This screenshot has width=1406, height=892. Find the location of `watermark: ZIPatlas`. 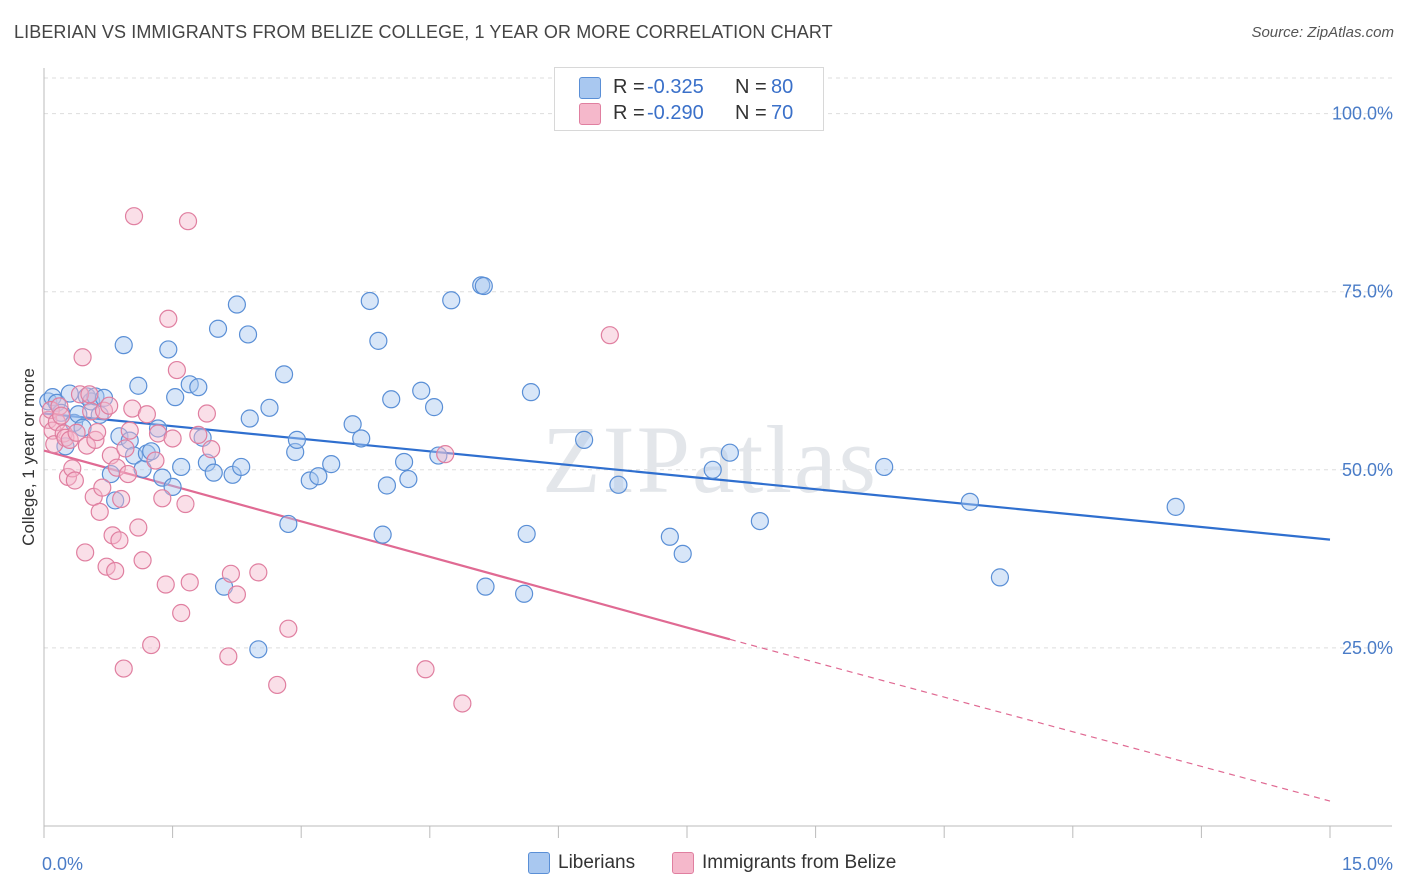

watermark: ZIPatlas is located at coordinates (710, 459).